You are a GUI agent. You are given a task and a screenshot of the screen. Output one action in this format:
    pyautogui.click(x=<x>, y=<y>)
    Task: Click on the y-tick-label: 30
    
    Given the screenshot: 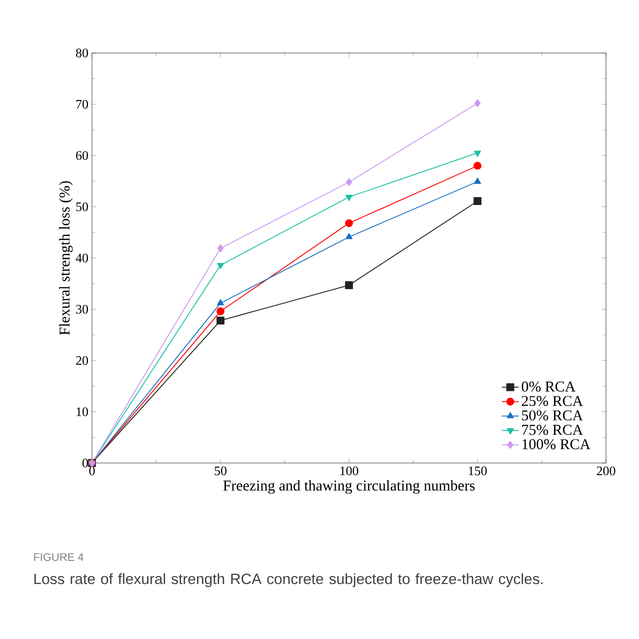 What is the action you would take?
    pyautogui.click(x=82, y=309)
    